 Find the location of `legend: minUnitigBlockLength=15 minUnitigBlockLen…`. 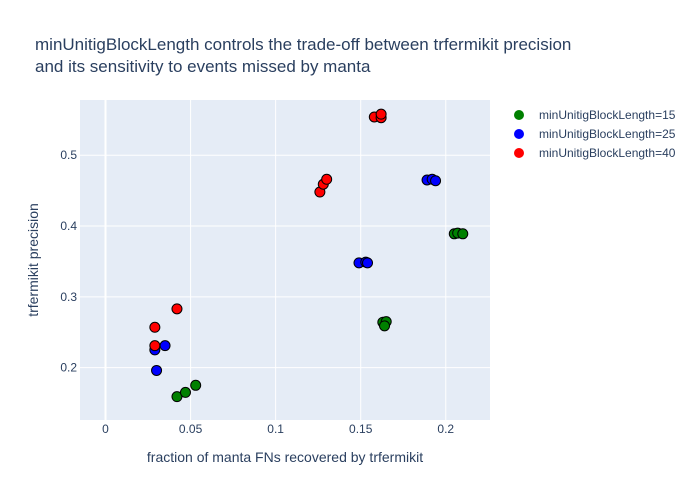

legend: minUnitigBlockLength=15 minUnitigBlockLen… is located at coordinates (595, 134).